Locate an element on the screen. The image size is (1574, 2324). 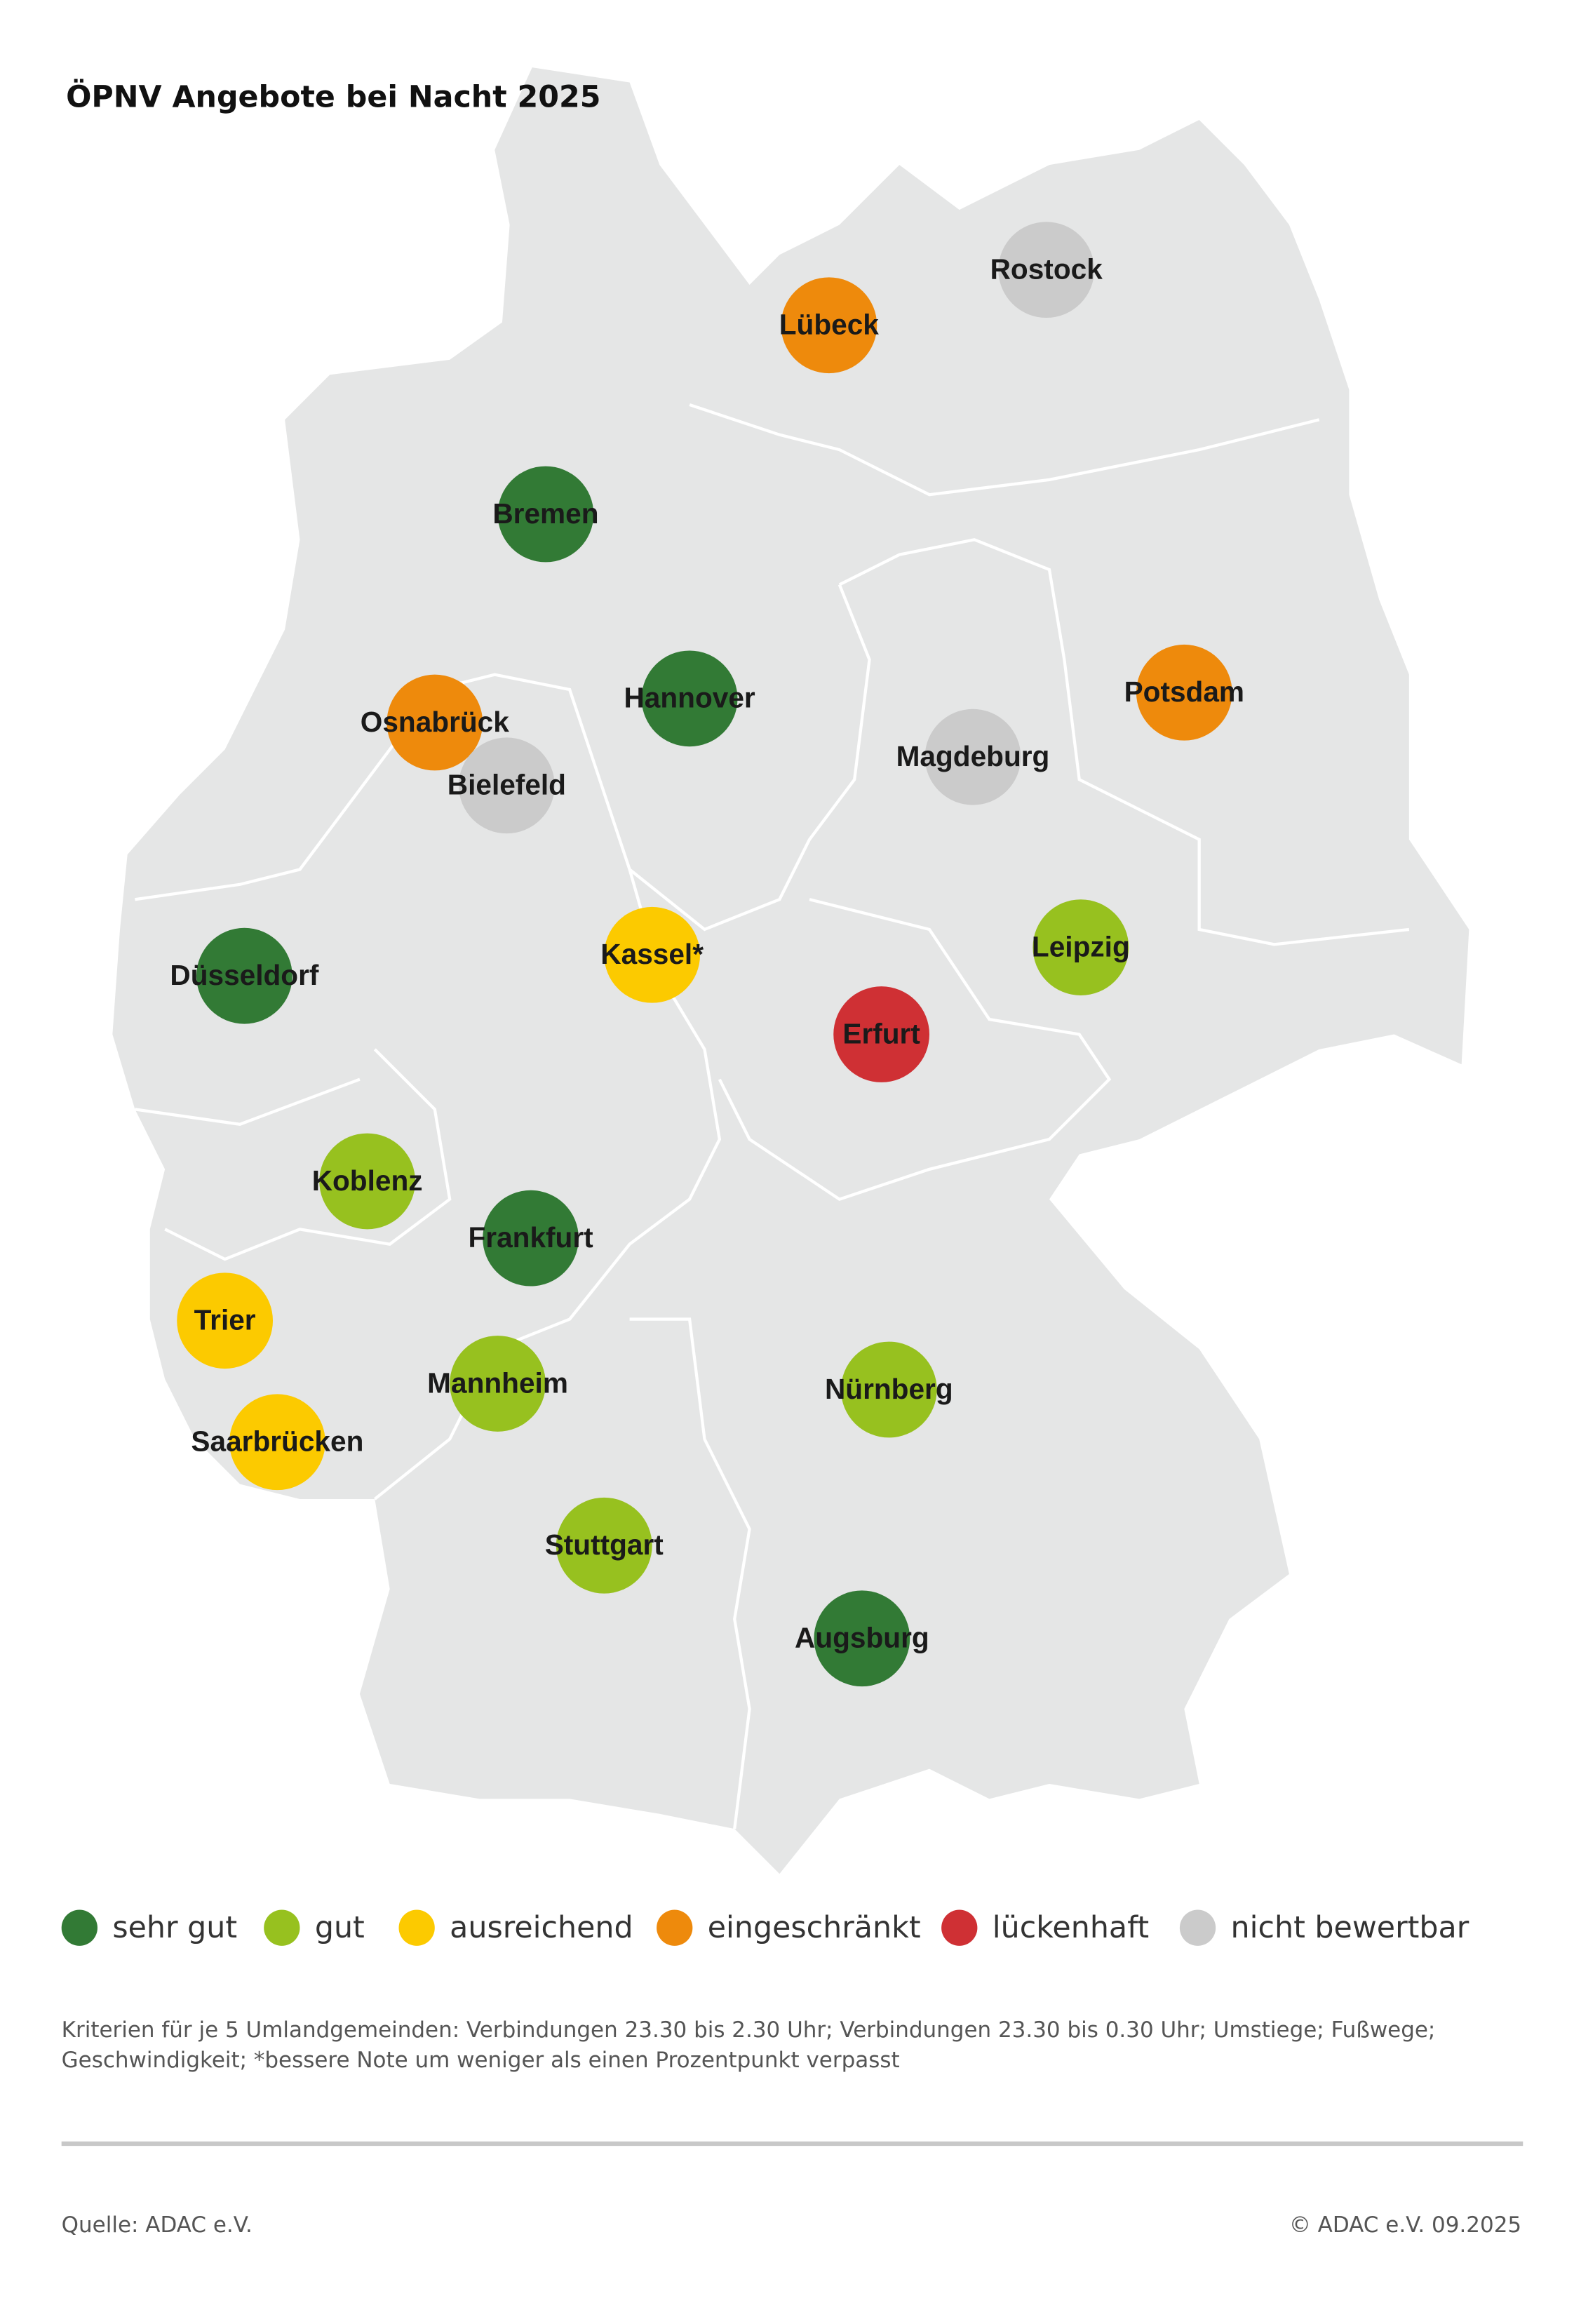
legend-label: lückenhaft is located at coordinates (1071, 1927).